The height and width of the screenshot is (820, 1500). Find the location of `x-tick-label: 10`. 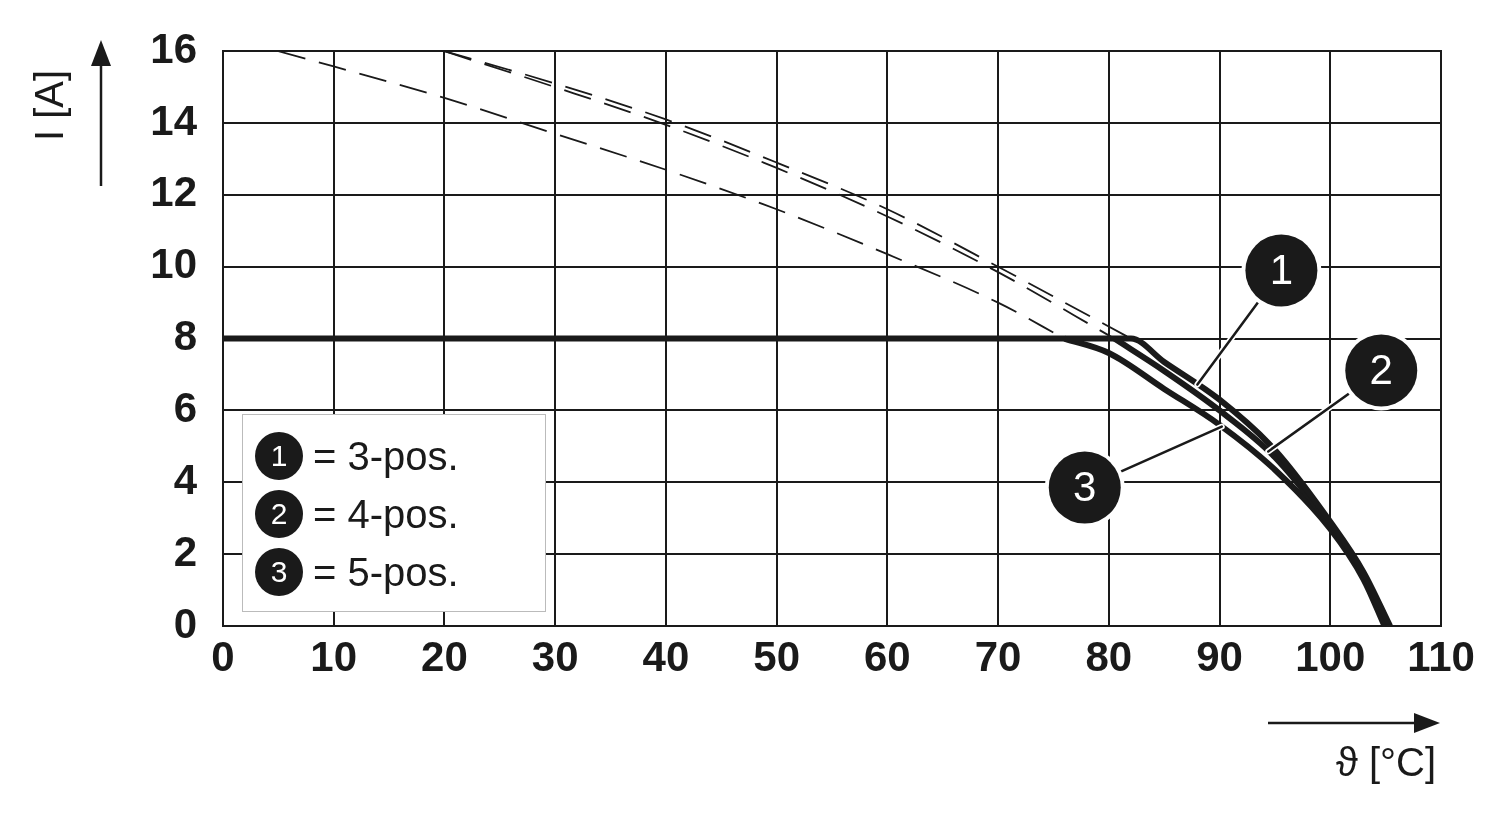

x-tick-label: 10 is located at coordinates (334, 656).